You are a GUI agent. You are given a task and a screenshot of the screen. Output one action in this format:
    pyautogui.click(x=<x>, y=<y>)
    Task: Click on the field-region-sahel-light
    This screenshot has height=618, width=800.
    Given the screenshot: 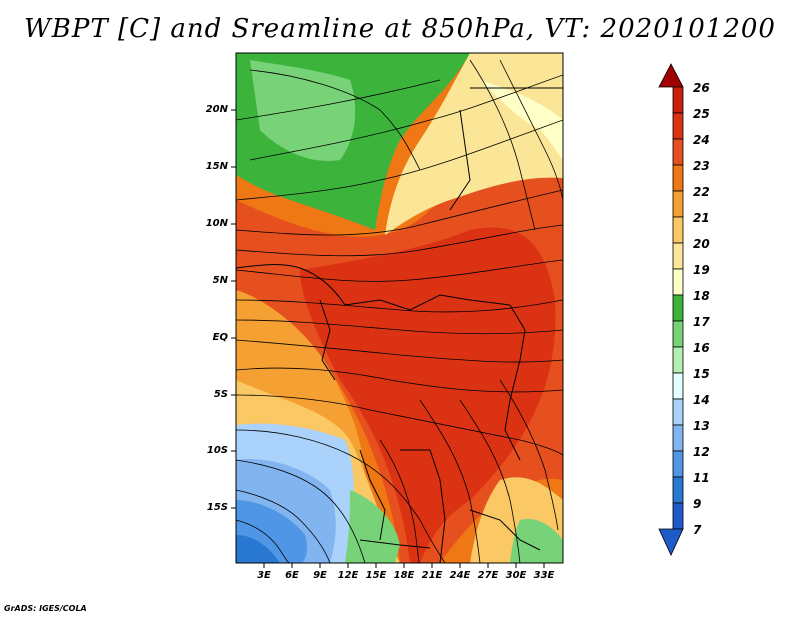 What is the action you would take?
    pyautogui.click(x=303, y=110)
    